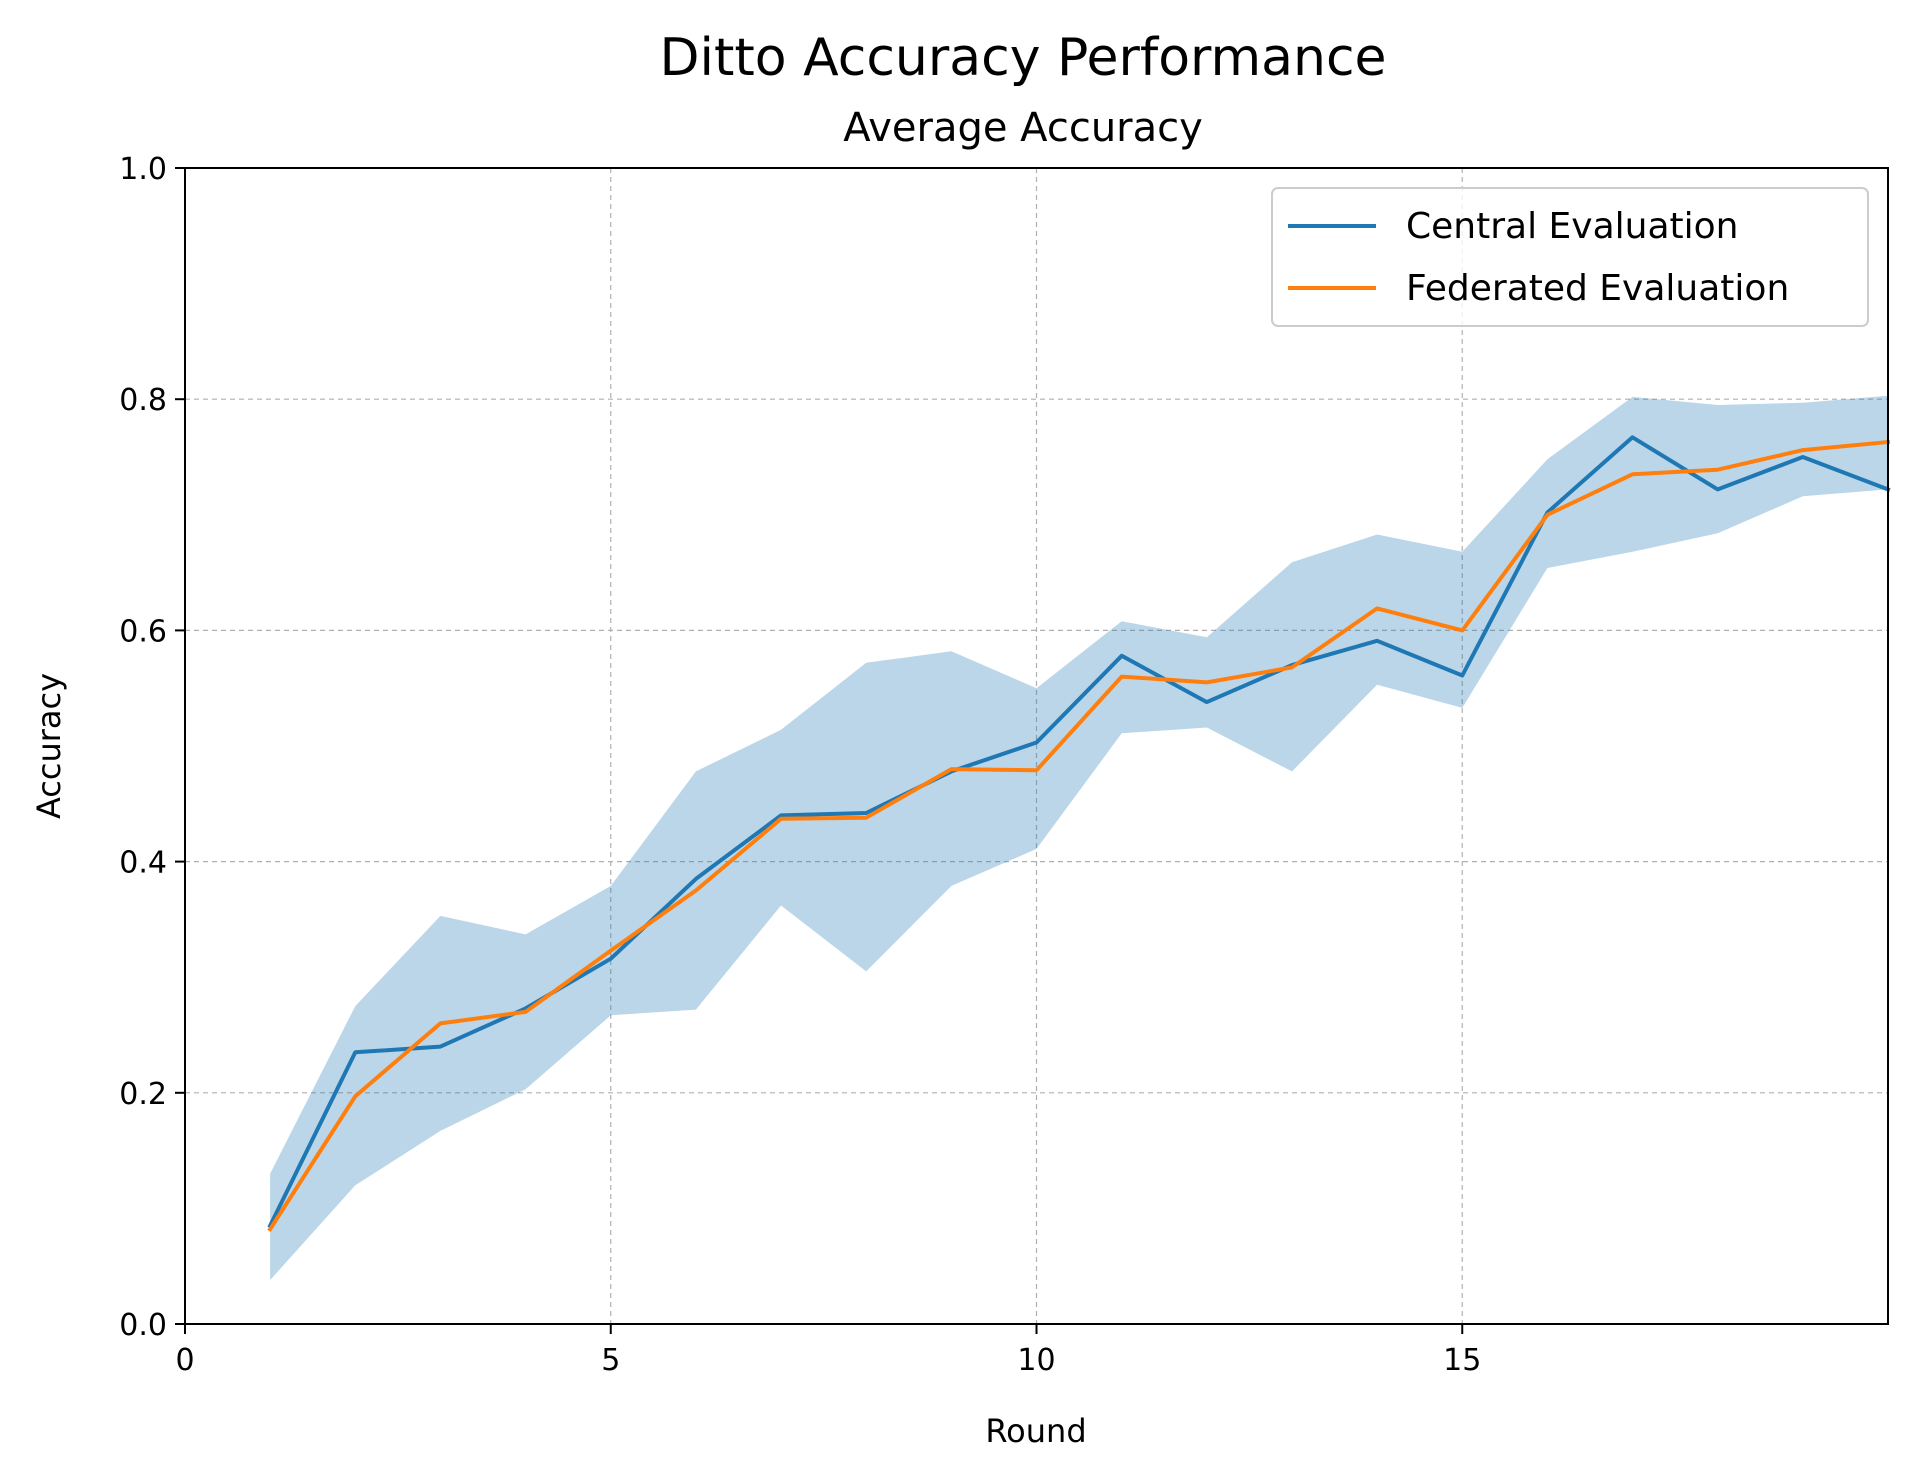 This screenshot has width=1916, height=1484. What do you see at coordinates (1023, 128) in the screenshot?
I see `chart-subtitle: Average Accuracy` at bounding box center [1023, 128].